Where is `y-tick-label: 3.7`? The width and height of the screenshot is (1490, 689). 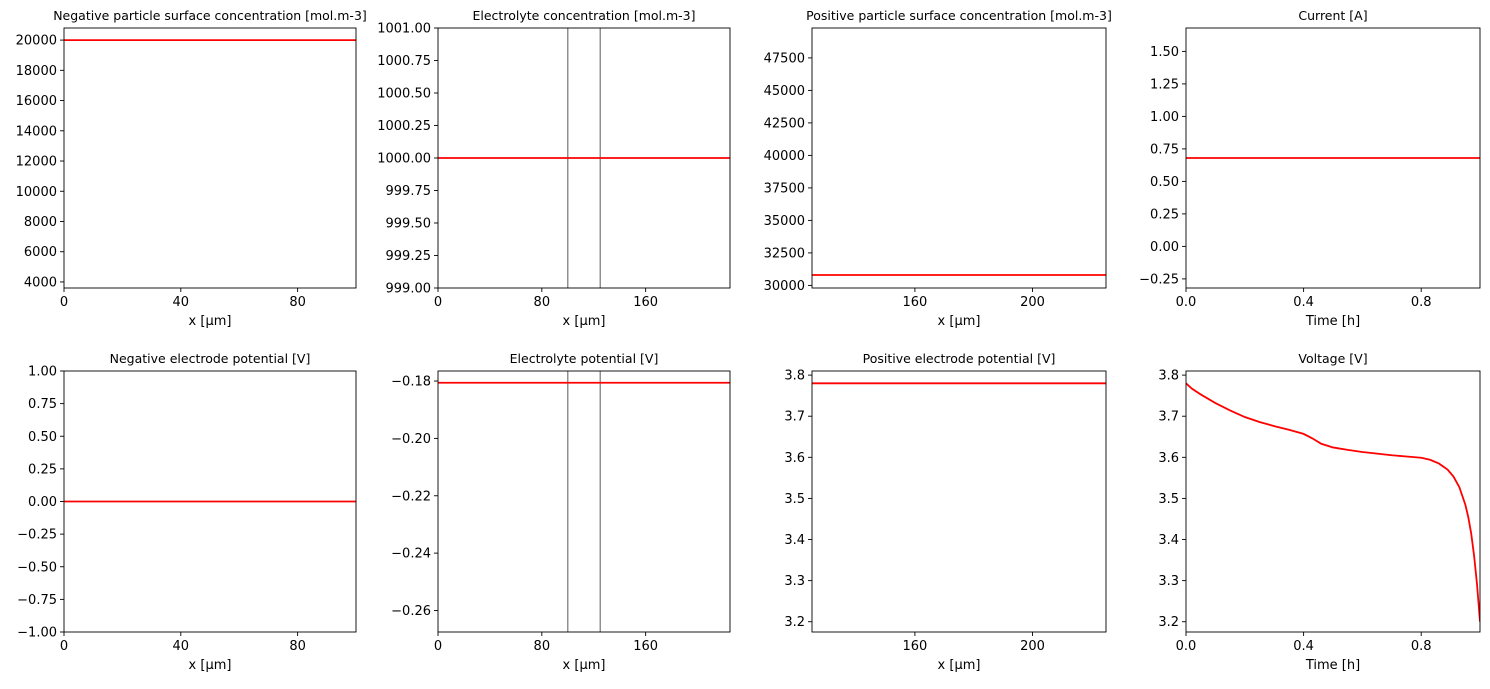
y-tick-label: 3.7 is located at coordinates (1168, 417).